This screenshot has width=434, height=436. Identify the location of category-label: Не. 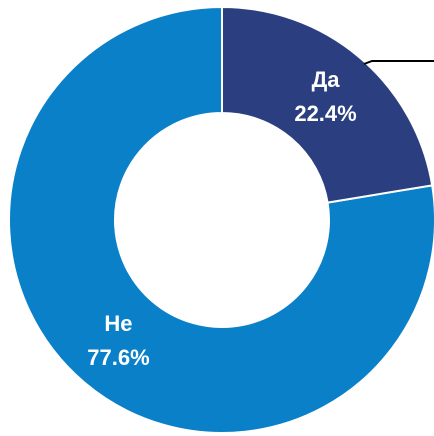
(118, 323).